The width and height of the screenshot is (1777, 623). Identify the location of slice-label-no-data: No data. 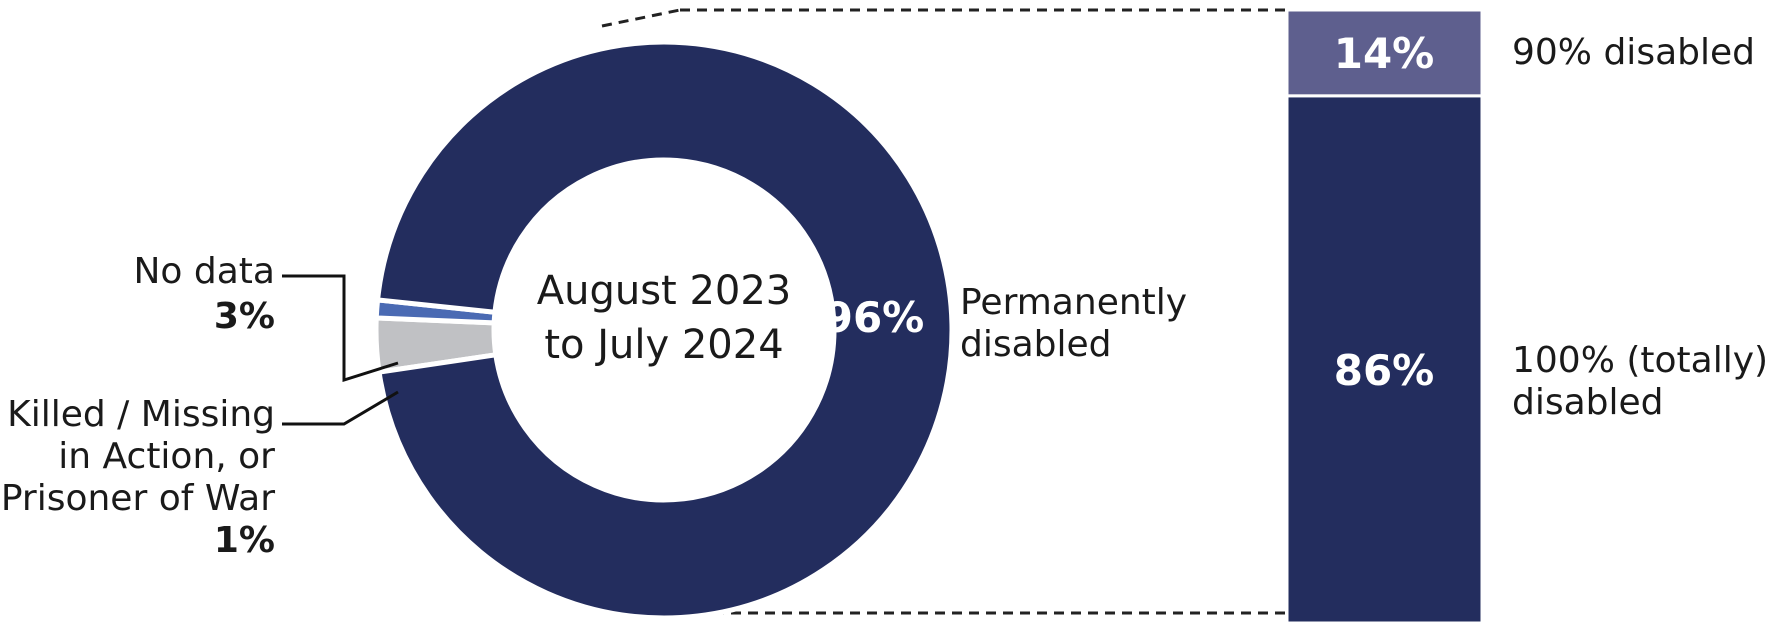
(205, 271).